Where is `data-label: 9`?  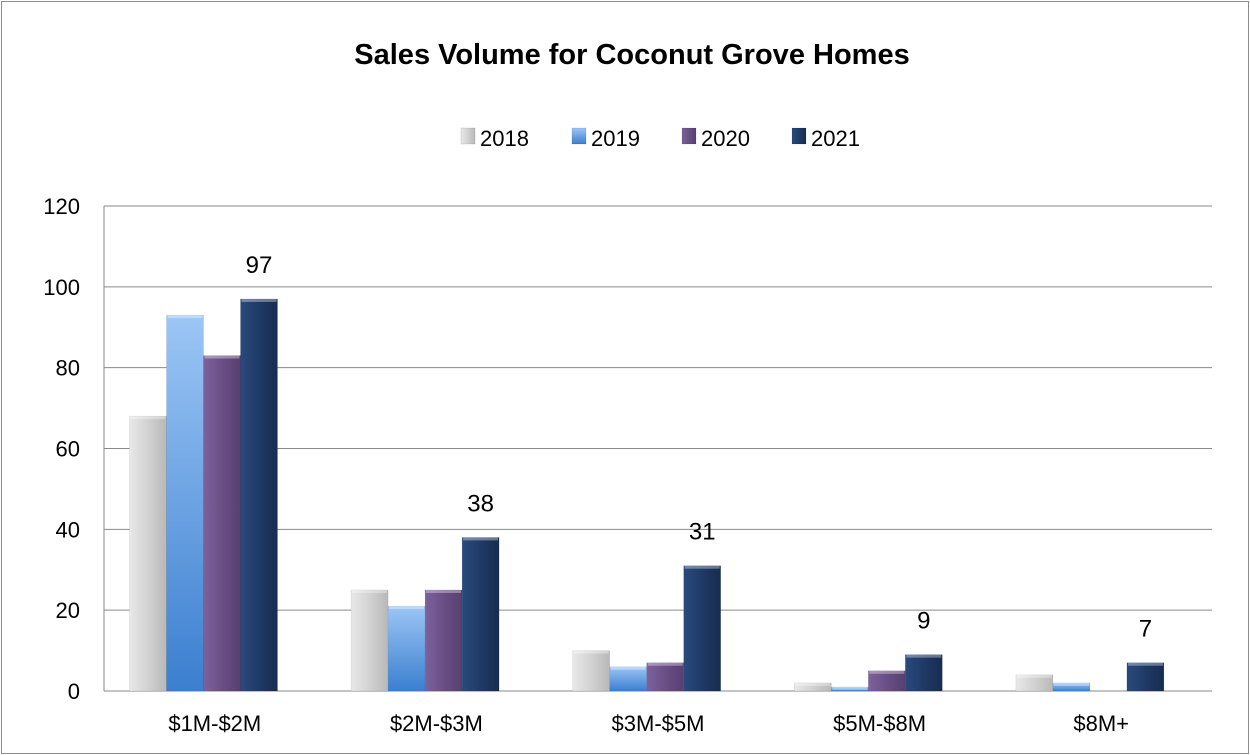 data-label: 9 is located at coordinates (923, 621).